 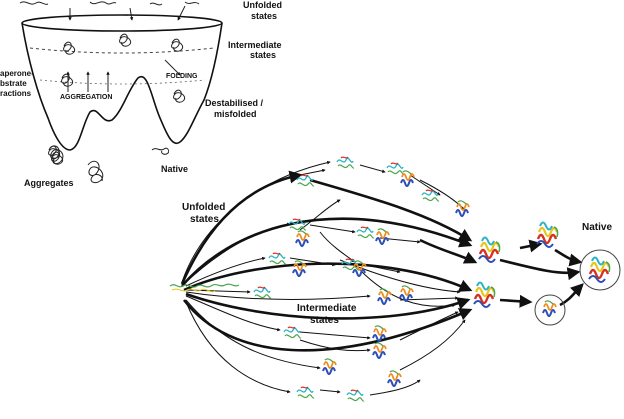 I want to click on energy-funnel: AGGREGATION FOLDING, so click(x=121, y=92).